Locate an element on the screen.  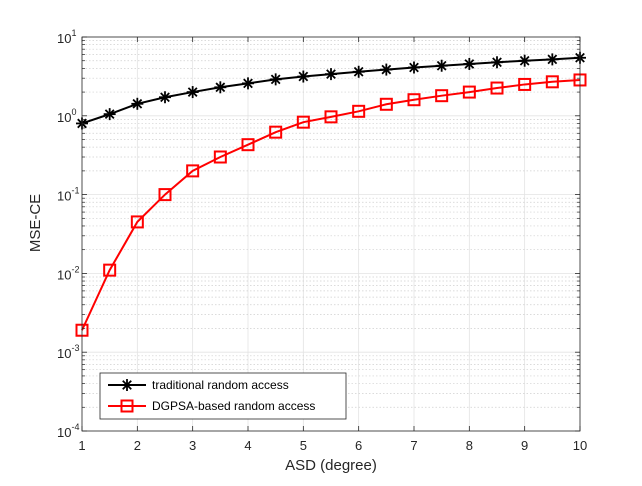
y-tick-label: 10⁻³ is located at coordinates (68, 352).